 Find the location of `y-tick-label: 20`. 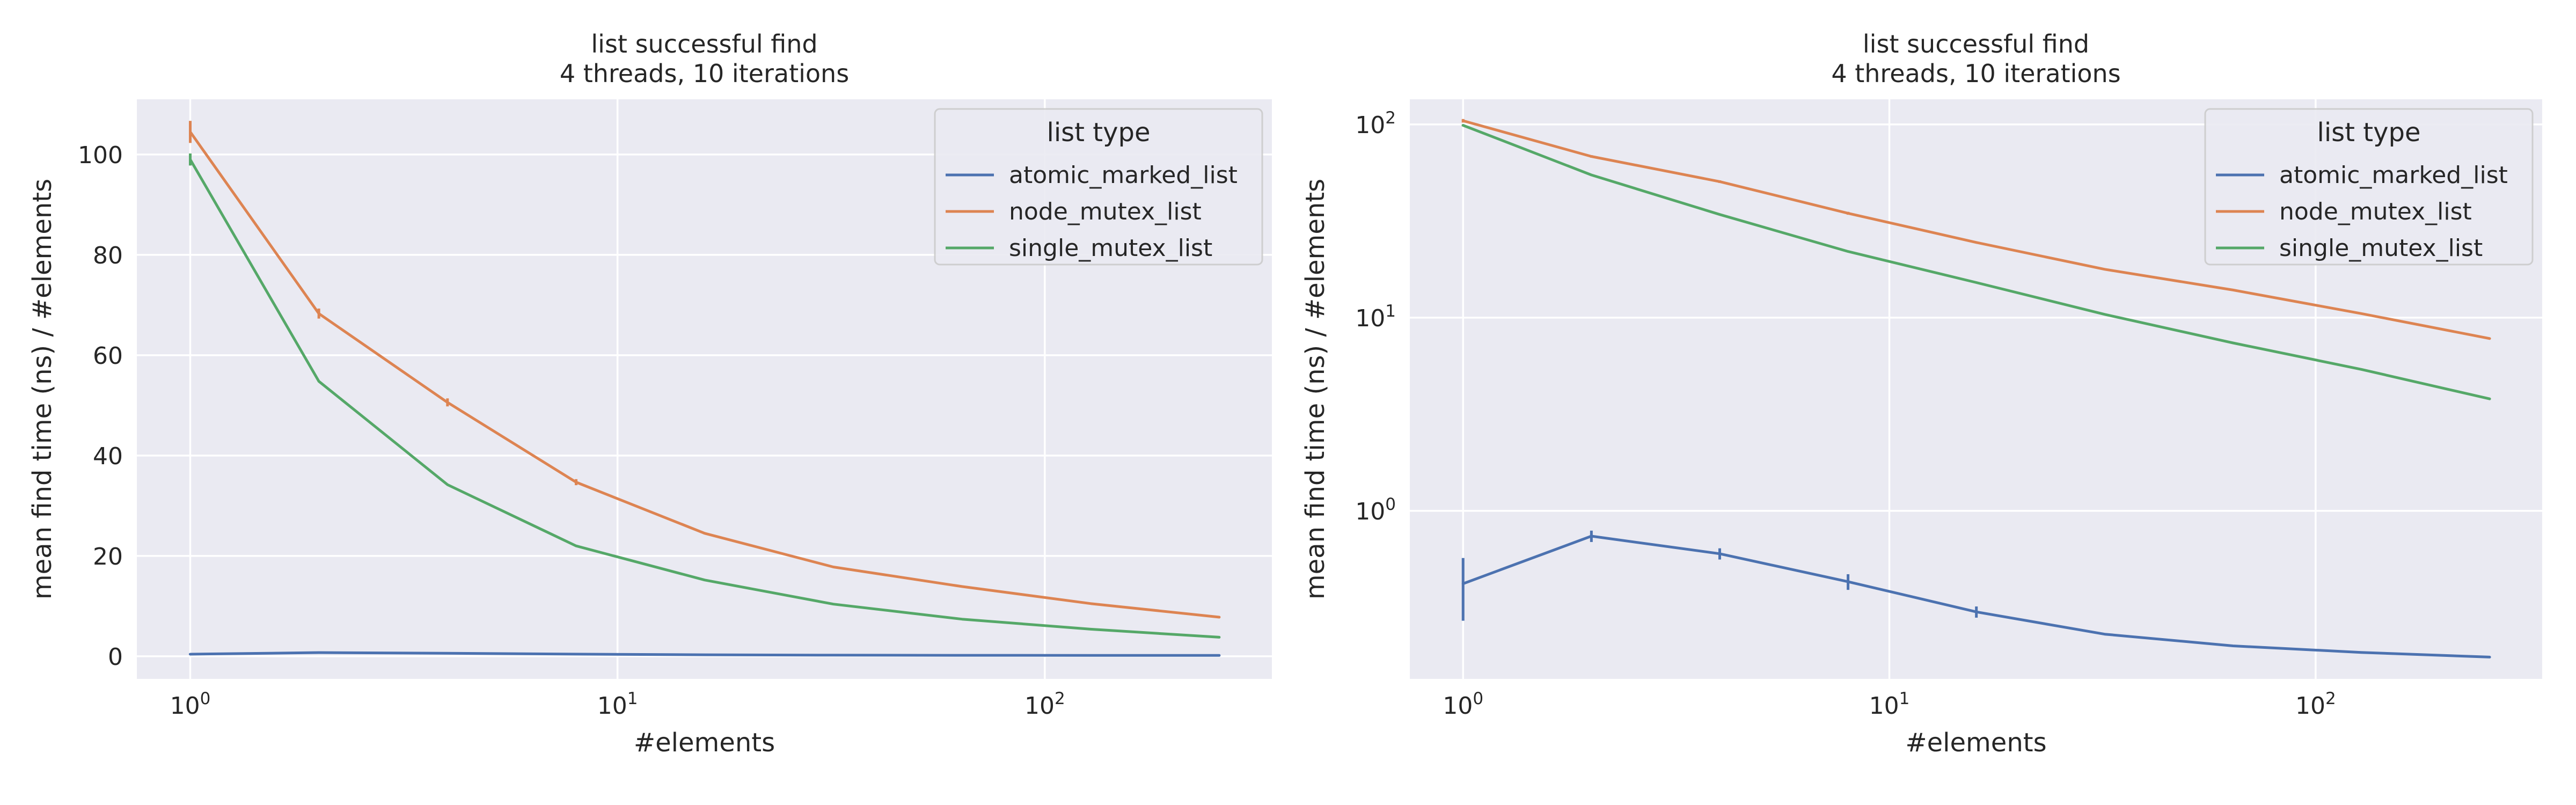

y-tick-label: 20 is located at coordinates (108, 556).